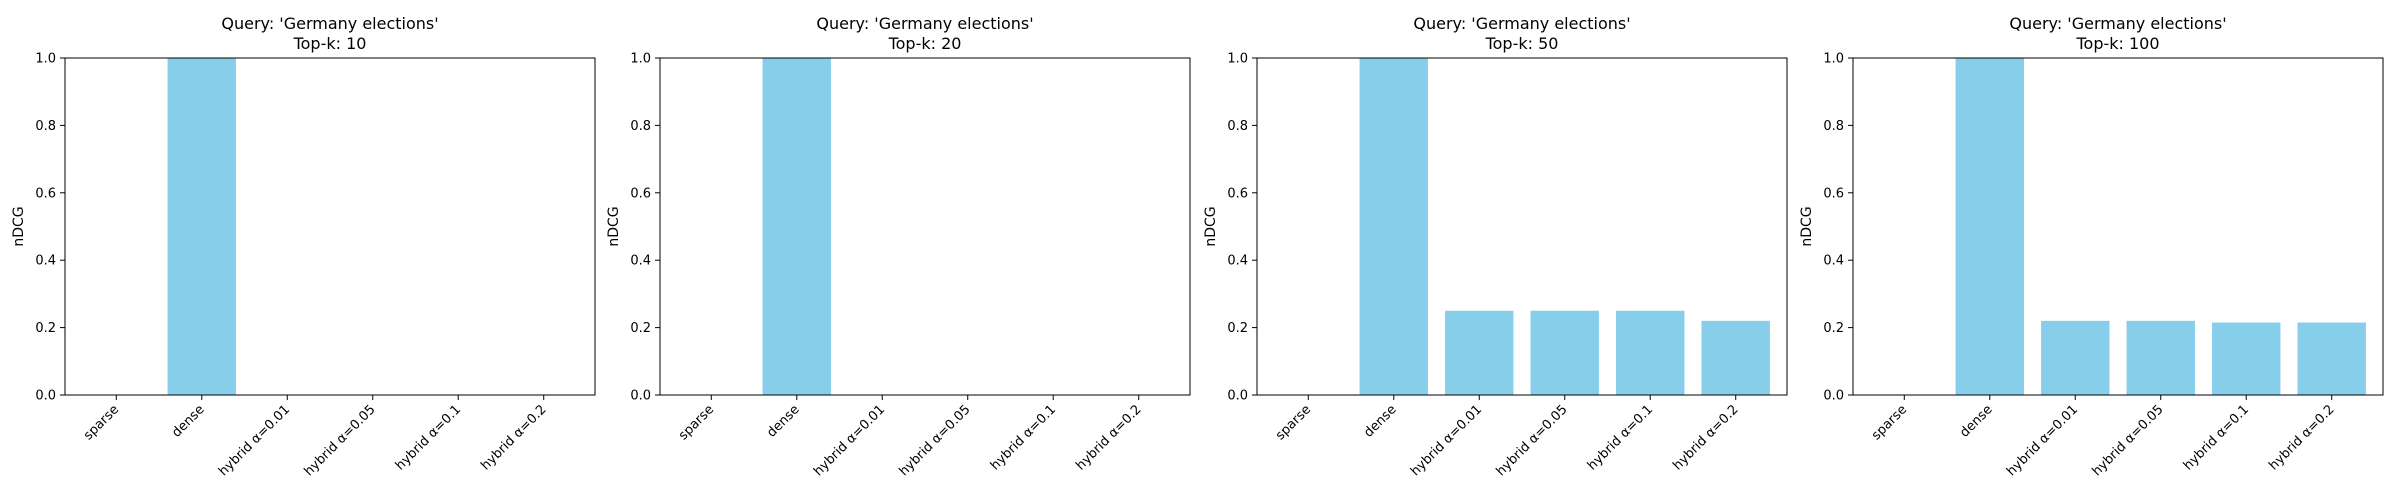  I want to click on chart-subtitle: Top-k: 100, so click(2117, 43).